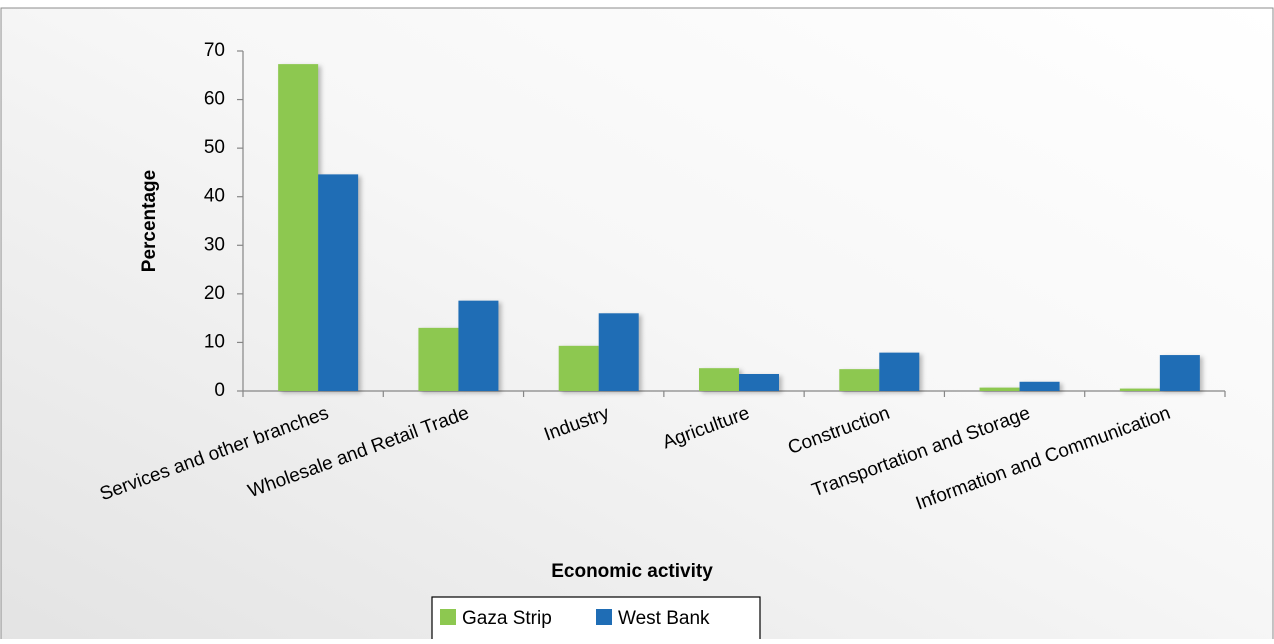 The image size is (1274, 644). I want to click on y-tick-label: 70, so click(214, 50).